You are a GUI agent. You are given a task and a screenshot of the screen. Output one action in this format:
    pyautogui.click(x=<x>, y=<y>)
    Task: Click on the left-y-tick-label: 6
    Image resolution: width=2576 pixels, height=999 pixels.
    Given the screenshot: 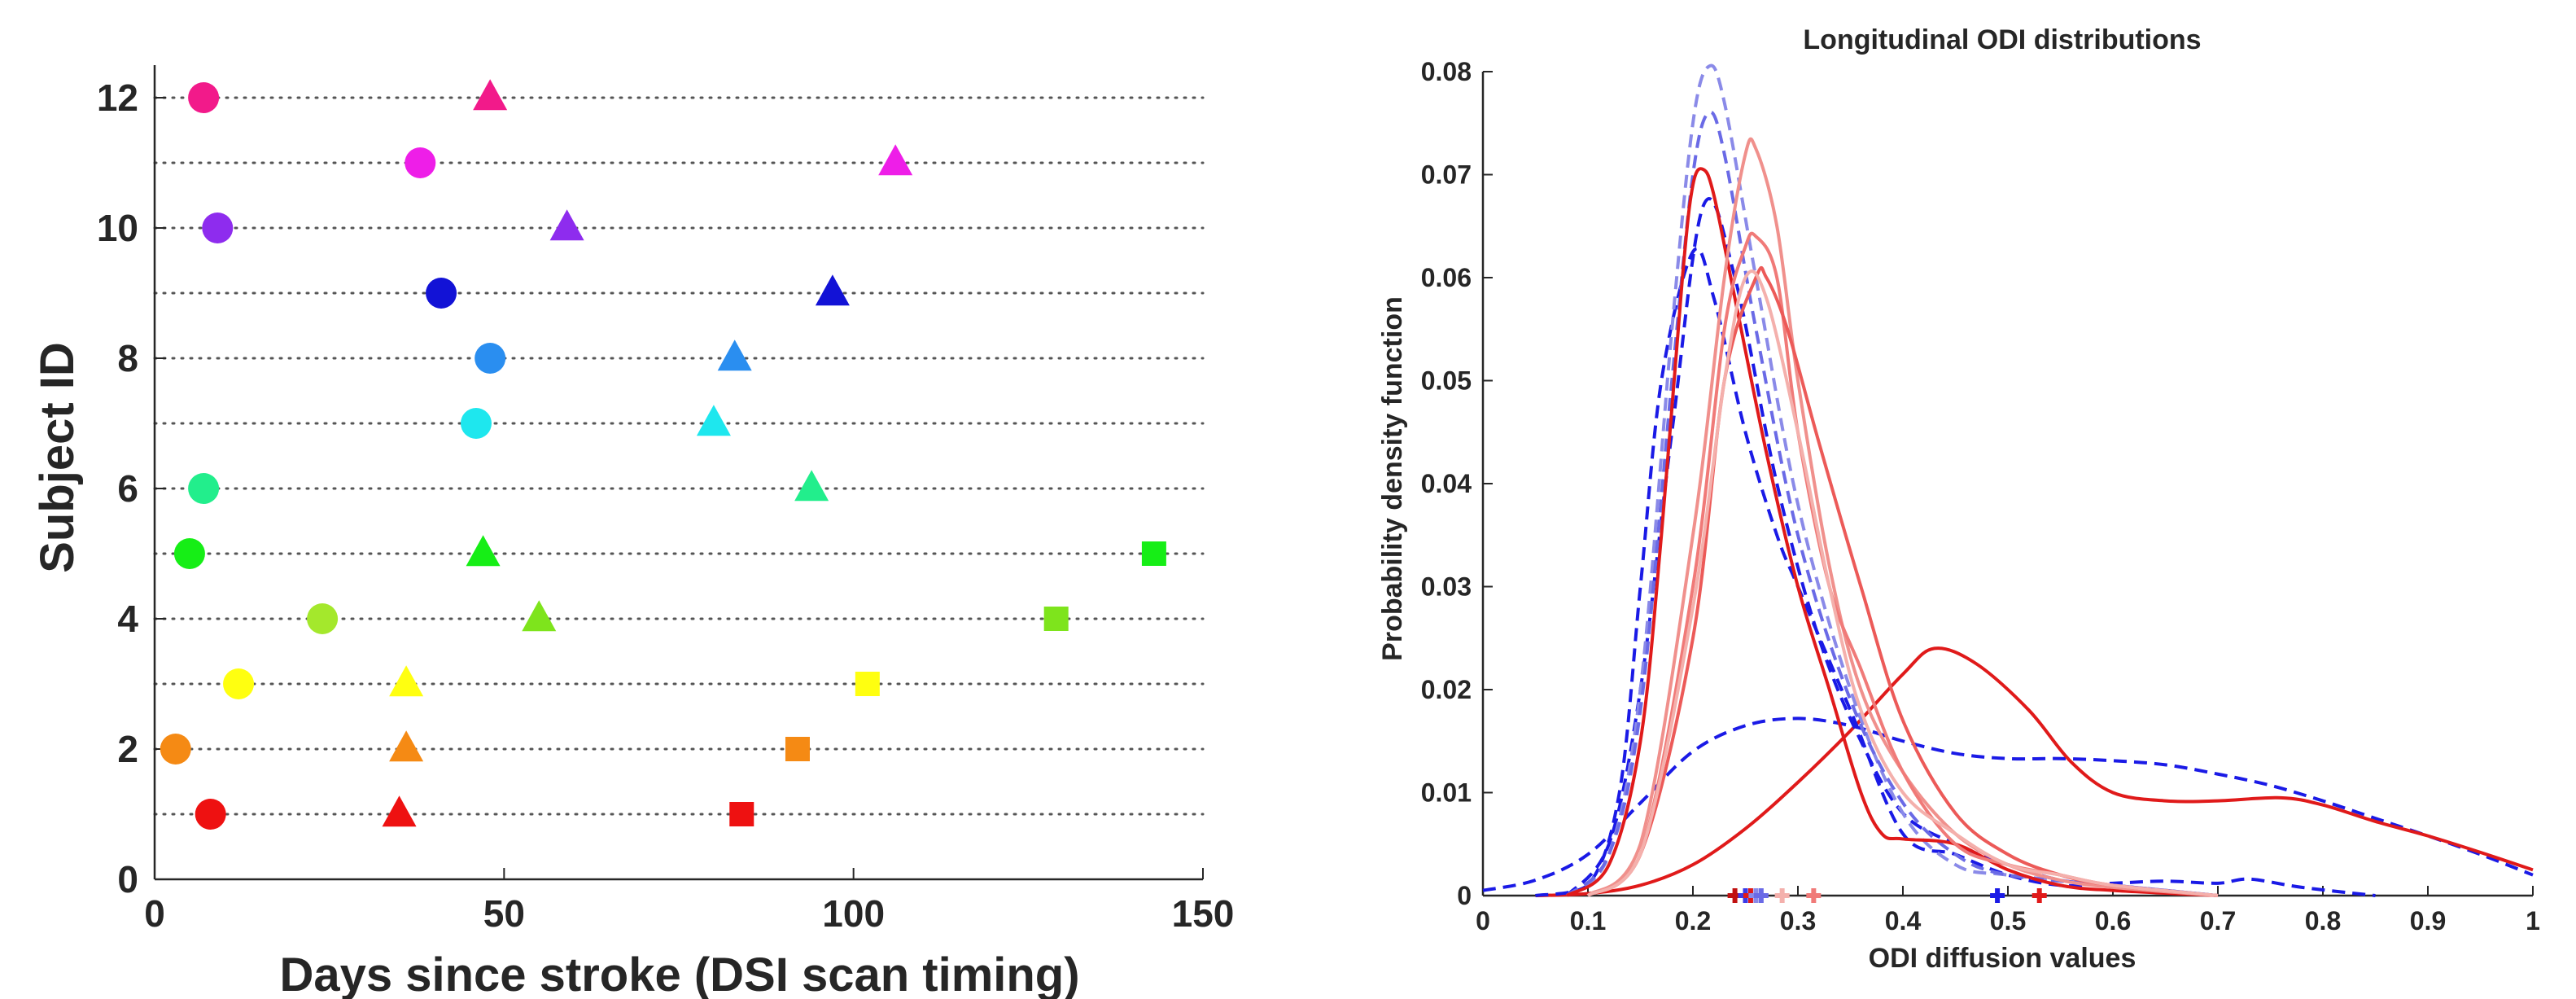 What is the action you would take?
    pyautogui.click(x=128, y=488)
    